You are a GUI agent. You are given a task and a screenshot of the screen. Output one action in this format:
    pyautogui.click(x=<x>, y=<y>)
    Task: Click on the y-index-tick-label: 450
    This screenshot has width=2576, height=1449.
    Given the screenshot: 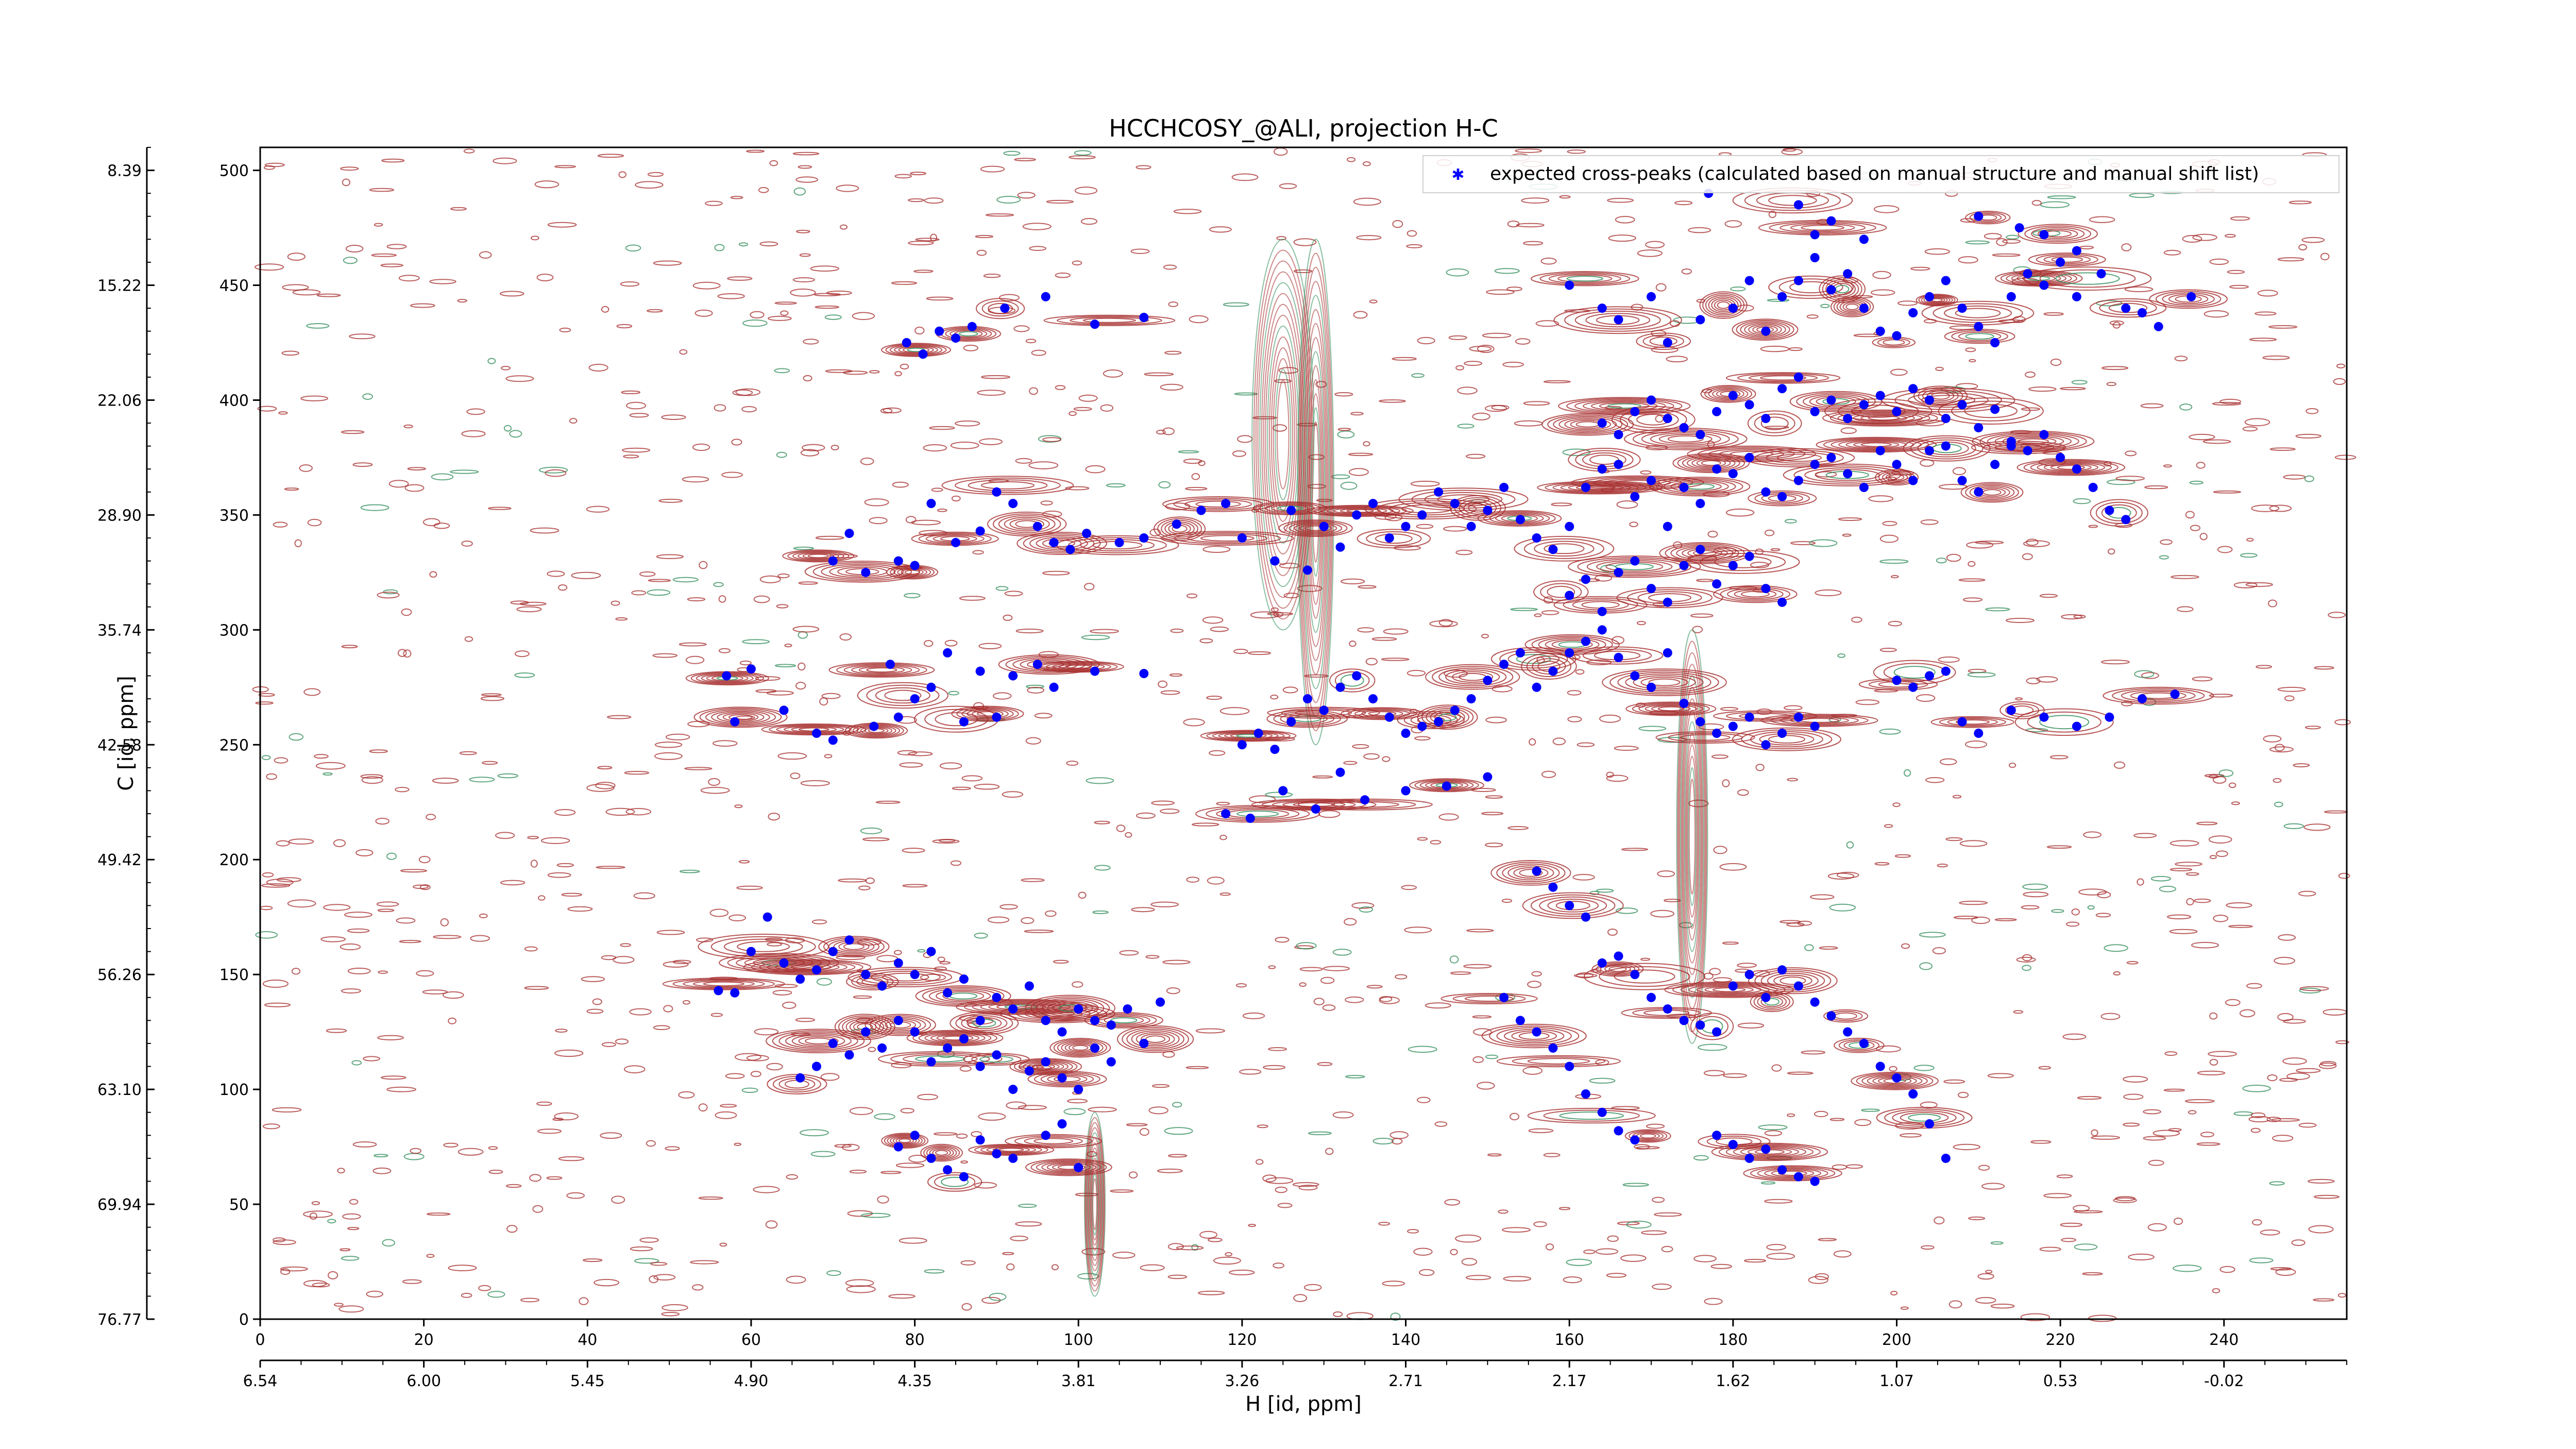 What is the action you would take?
    pyautogui.click(x=234, y=286)
    